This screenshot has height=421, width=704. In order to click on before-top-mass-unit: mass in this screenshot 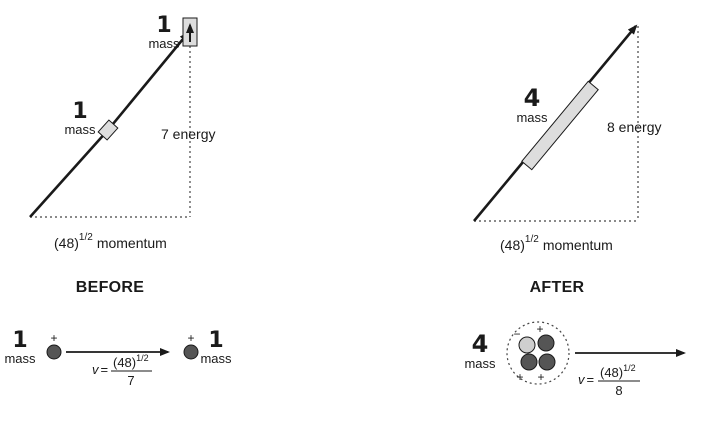, I will do `click(164, 43)`.